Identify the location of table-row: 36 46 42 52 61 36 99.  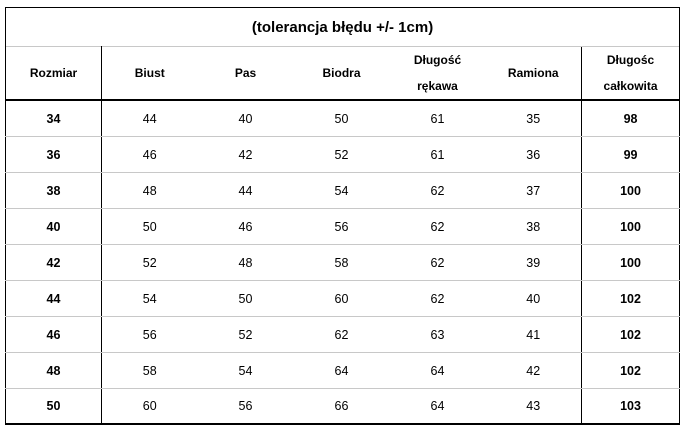
(343, 154).